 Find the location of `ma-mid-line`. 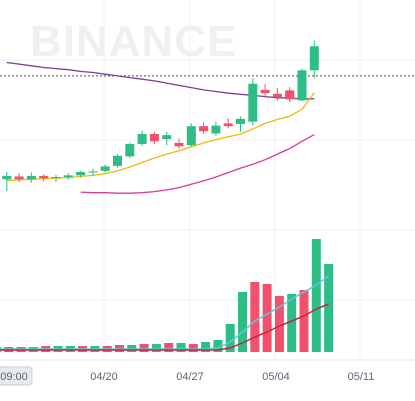

ma-mid-line is located at coordinates (160, 80).